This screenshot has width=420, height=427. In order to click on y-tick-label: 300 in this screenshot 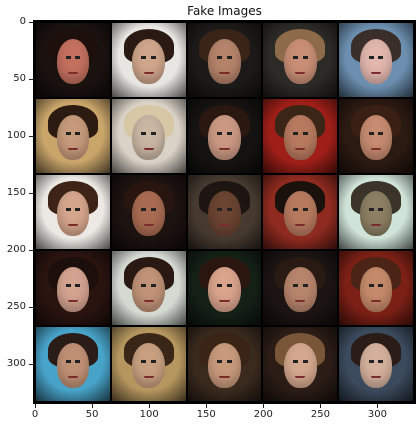, I will do `click(16, 364)`.